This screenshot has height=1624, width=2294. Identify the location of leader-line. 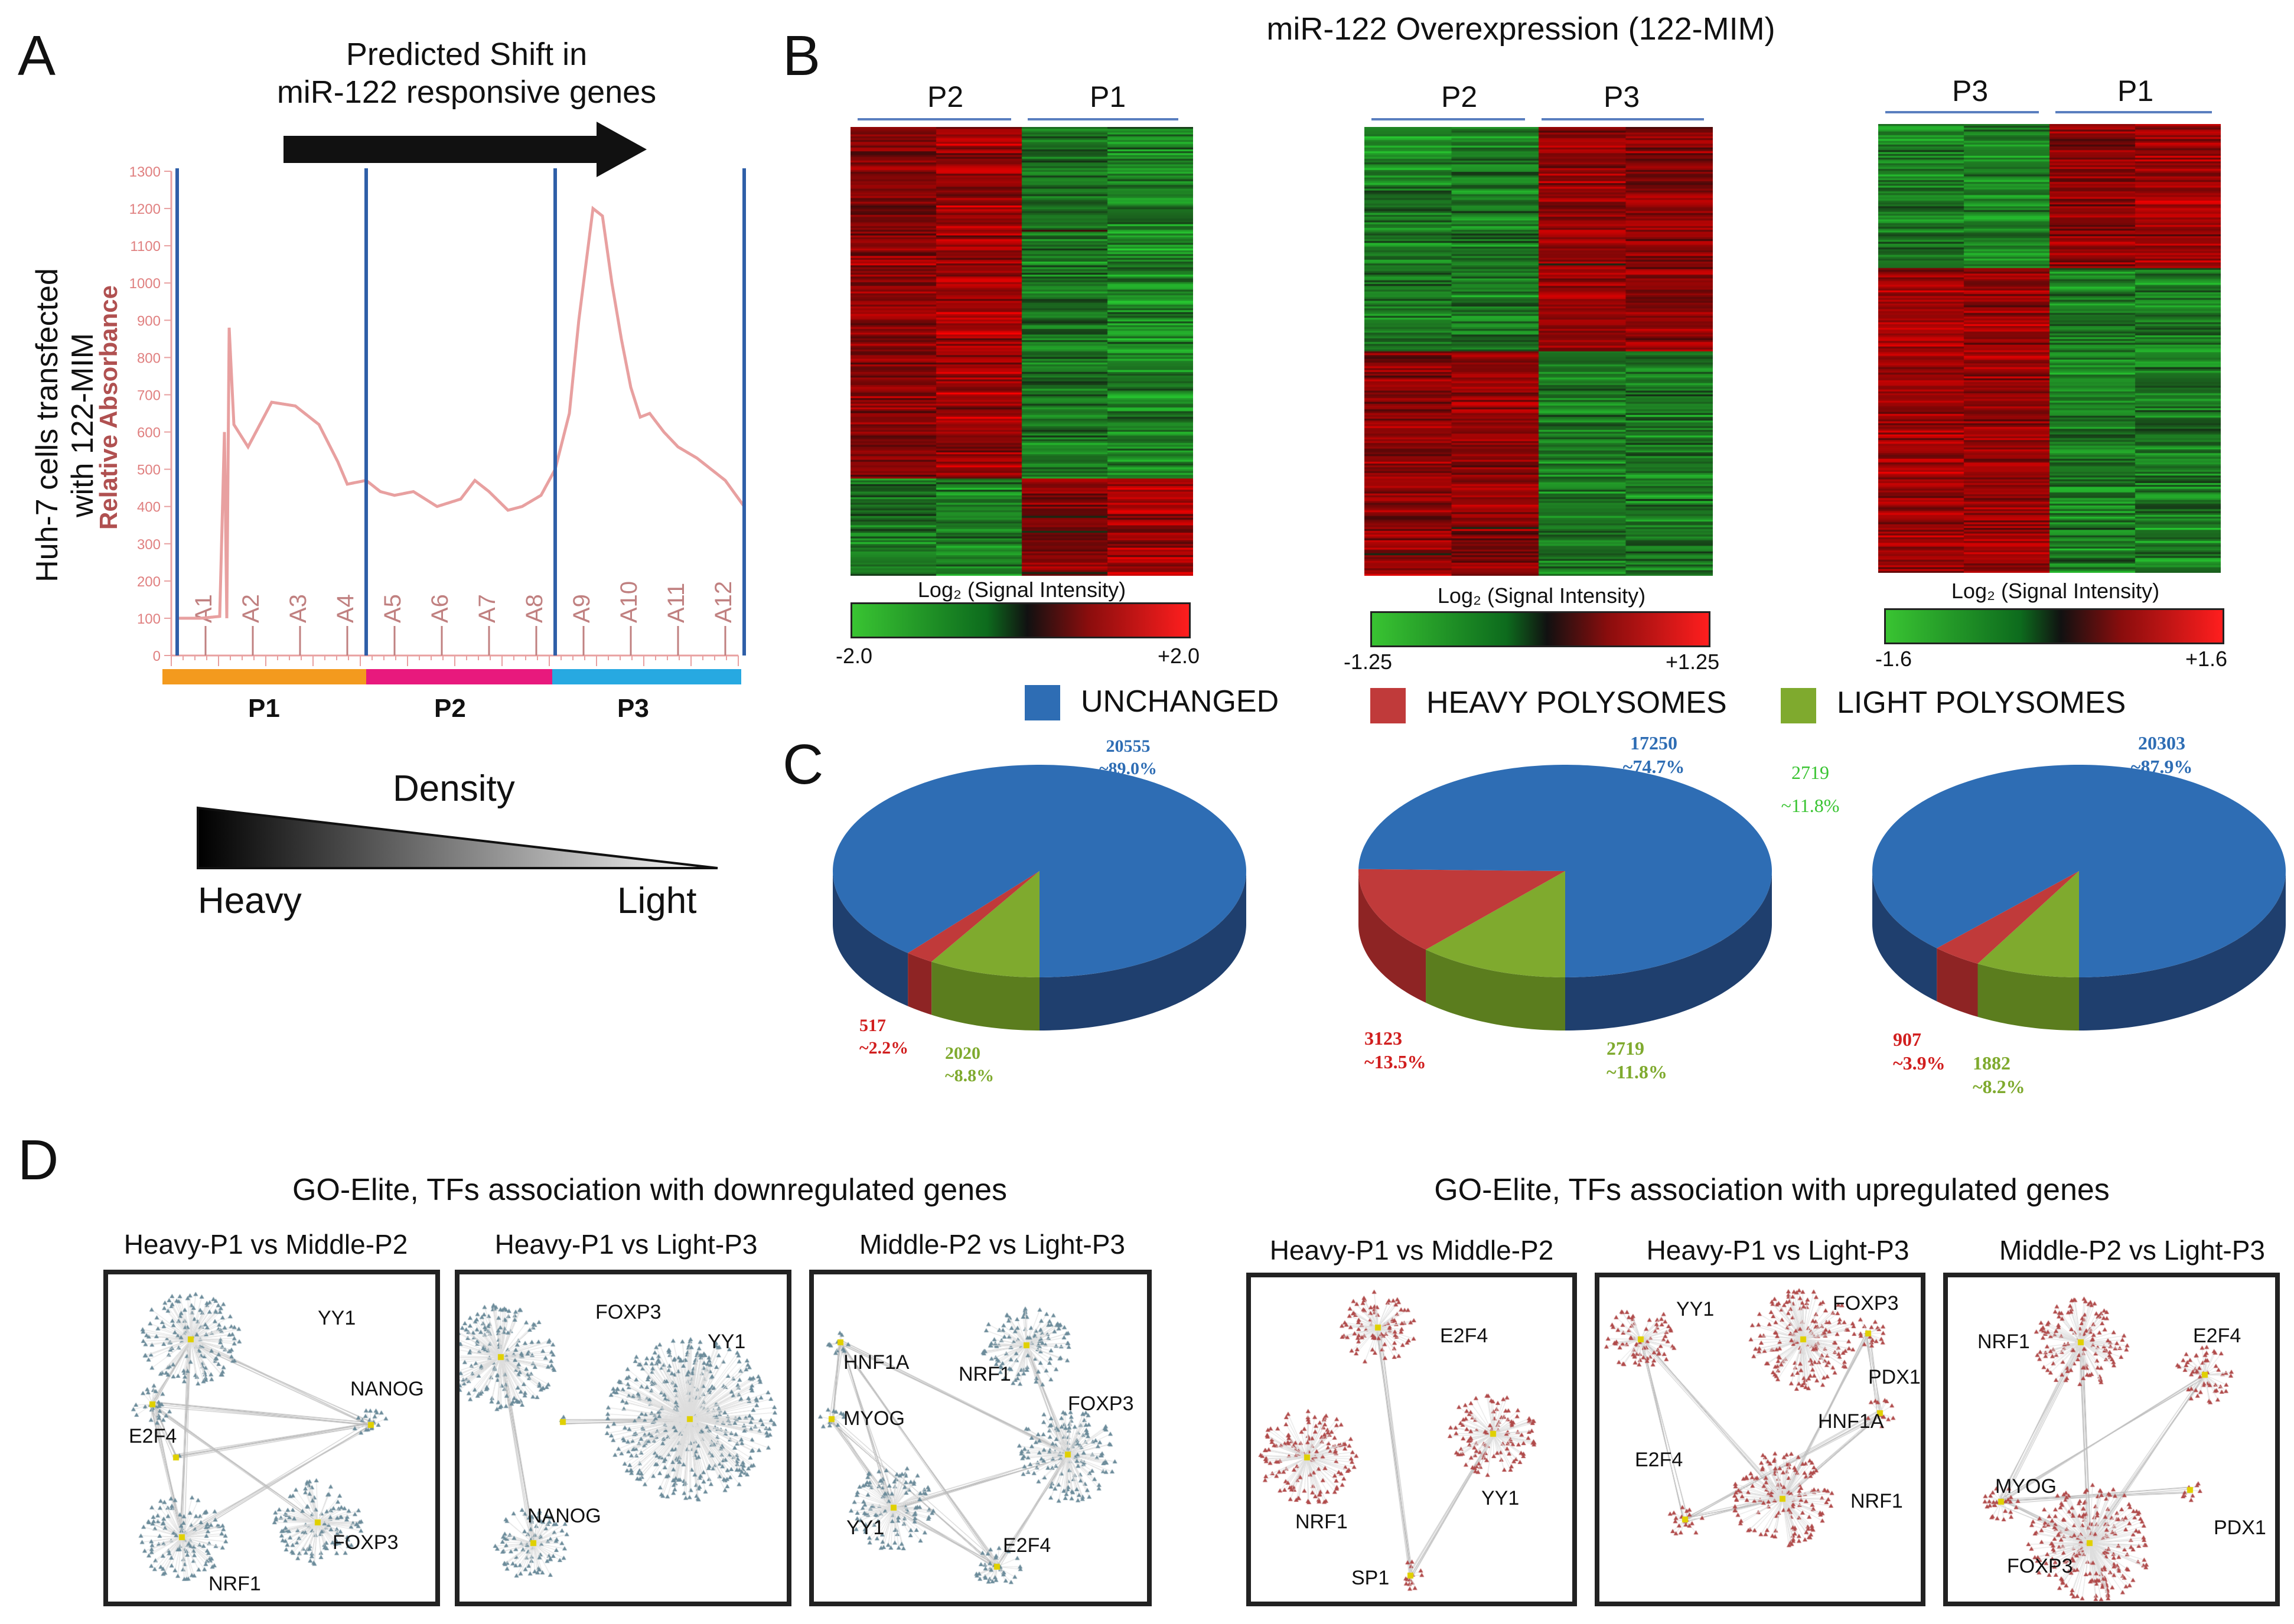
(1101, 797).